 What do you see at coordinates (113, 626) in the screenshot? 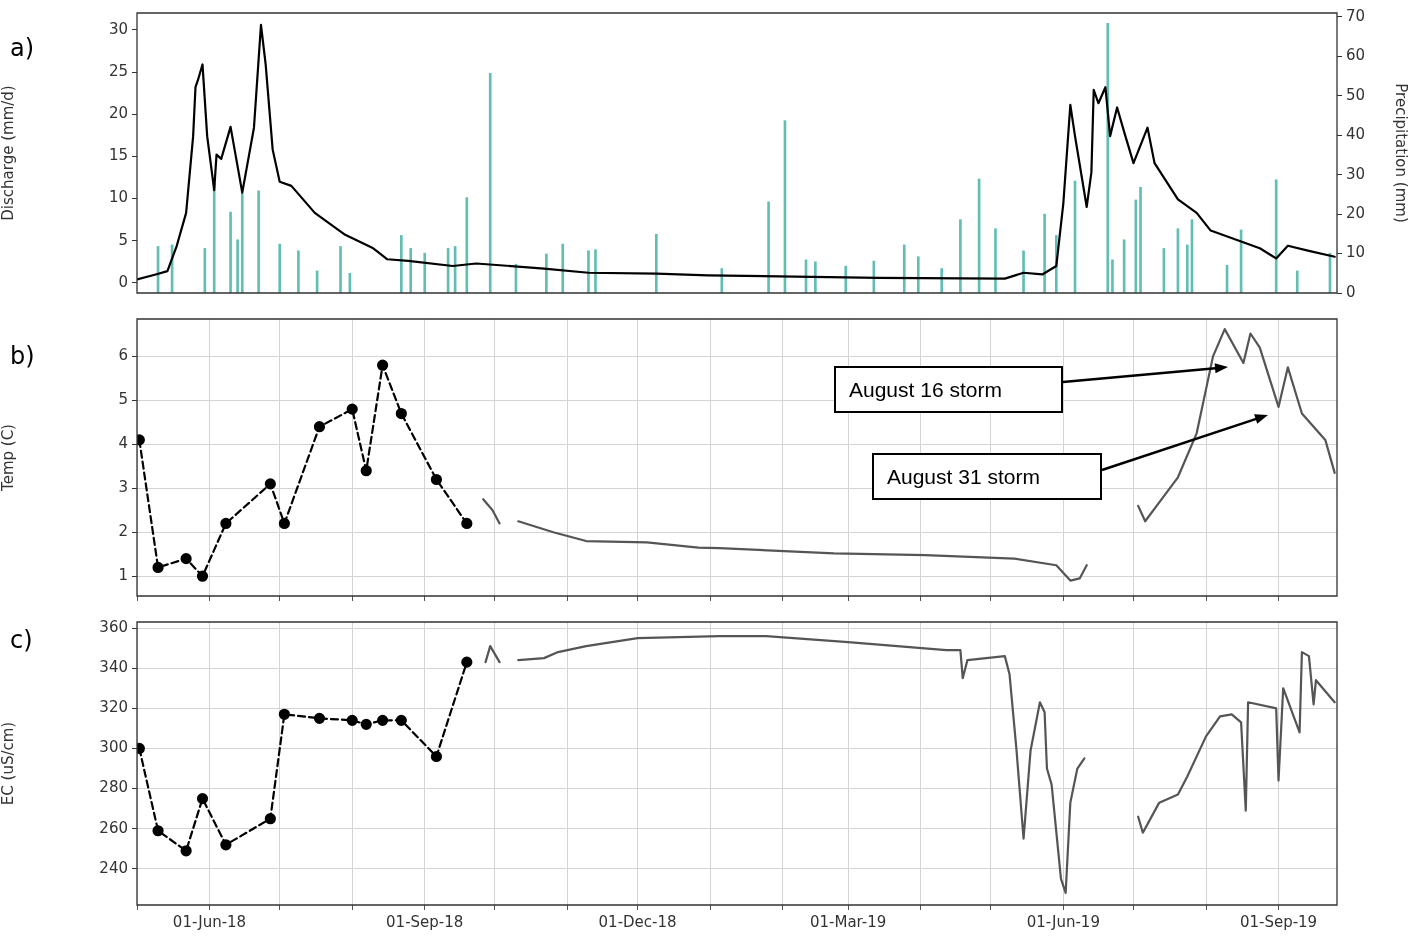
I see `y-tick-label: 360` at bounding box center [113, 626].